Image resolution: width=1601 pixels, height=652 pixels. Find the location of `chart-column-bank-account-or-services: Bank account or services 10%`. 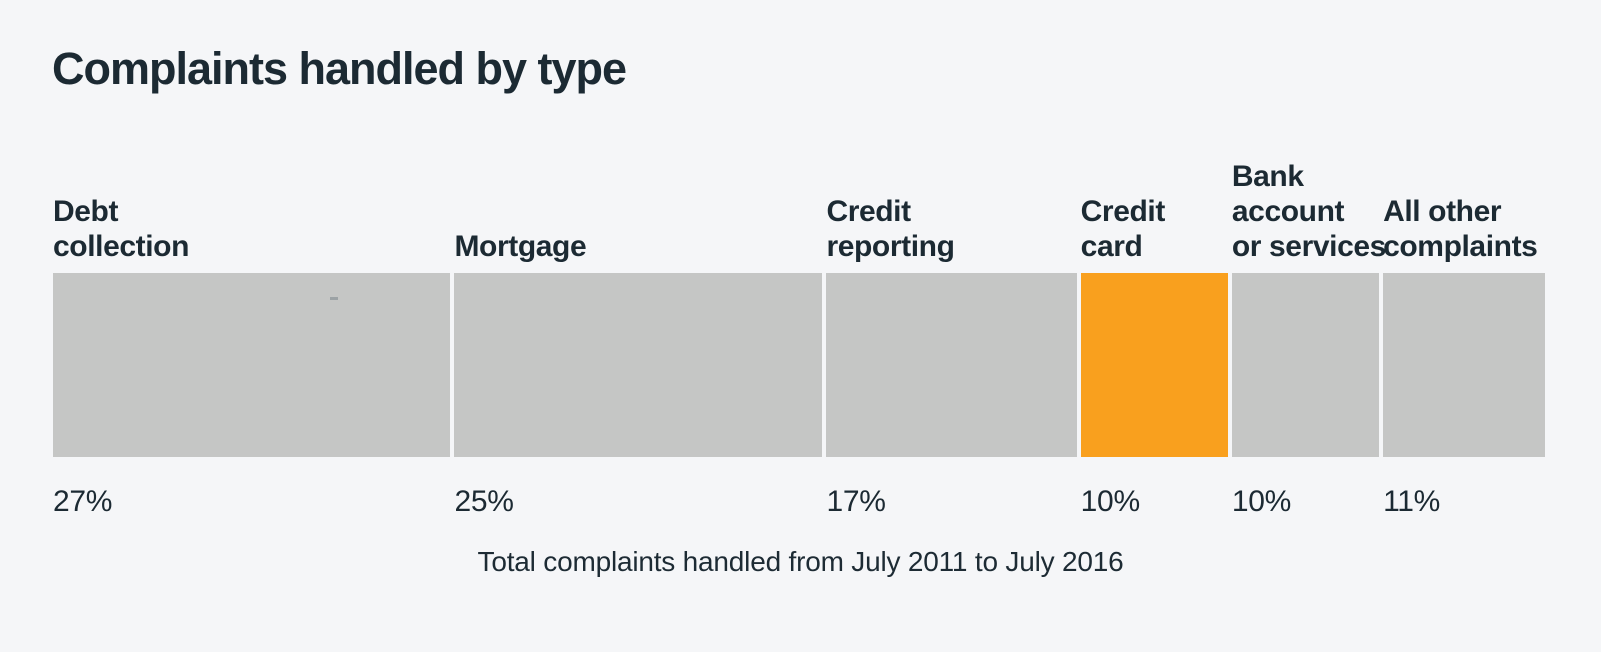

chart-column-bank-account-or-services: Bank account or services 10% is located at coordinates (1308, 326).